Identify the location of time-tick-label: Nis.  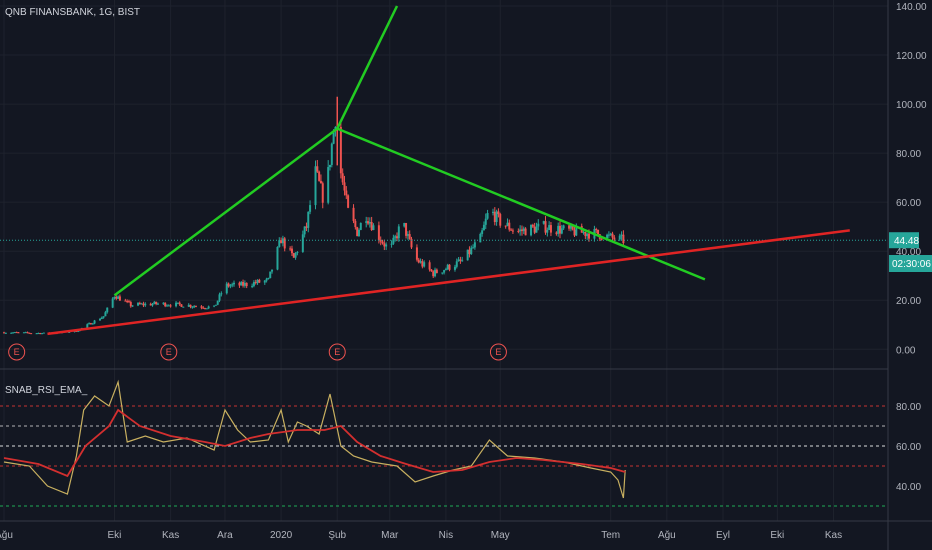
(446, 535).